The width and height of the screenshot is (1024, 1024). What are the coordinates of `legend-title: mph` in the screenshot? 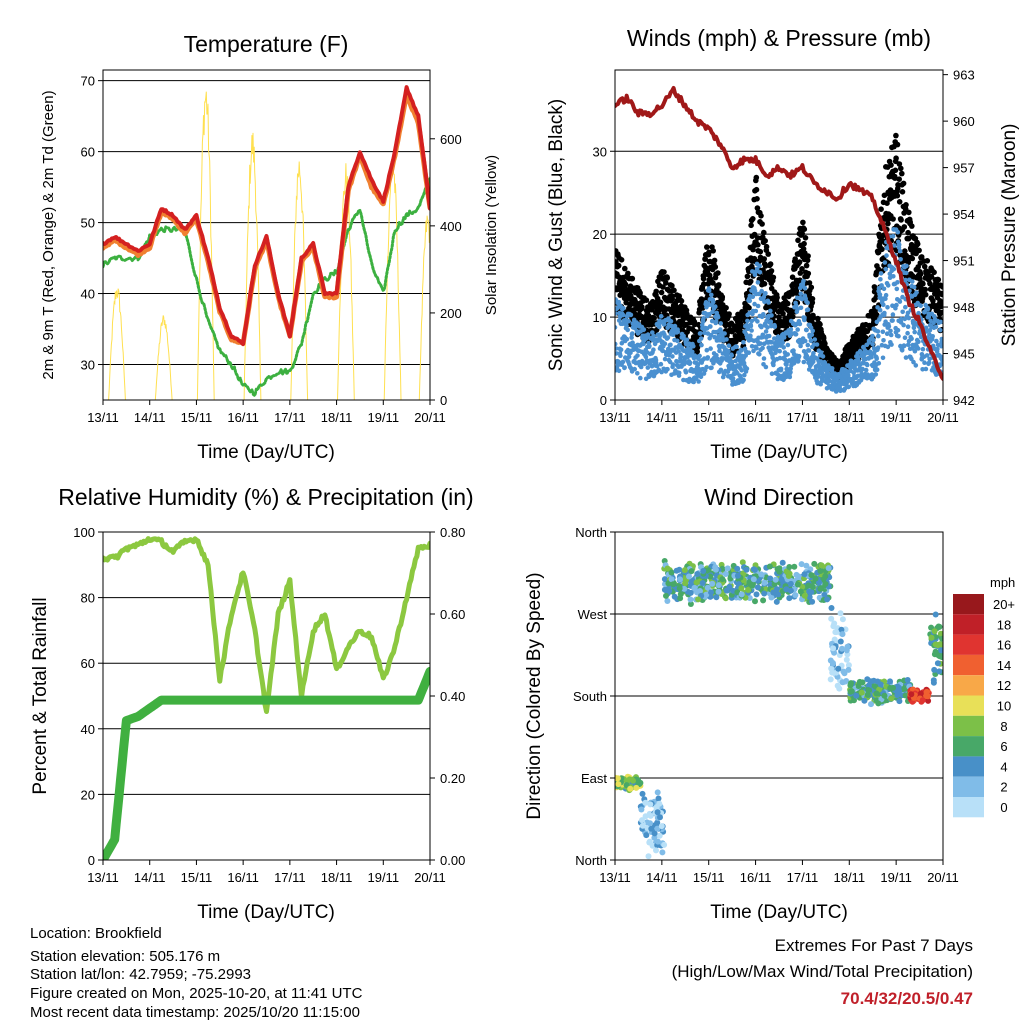 It's located at (1002, 582).